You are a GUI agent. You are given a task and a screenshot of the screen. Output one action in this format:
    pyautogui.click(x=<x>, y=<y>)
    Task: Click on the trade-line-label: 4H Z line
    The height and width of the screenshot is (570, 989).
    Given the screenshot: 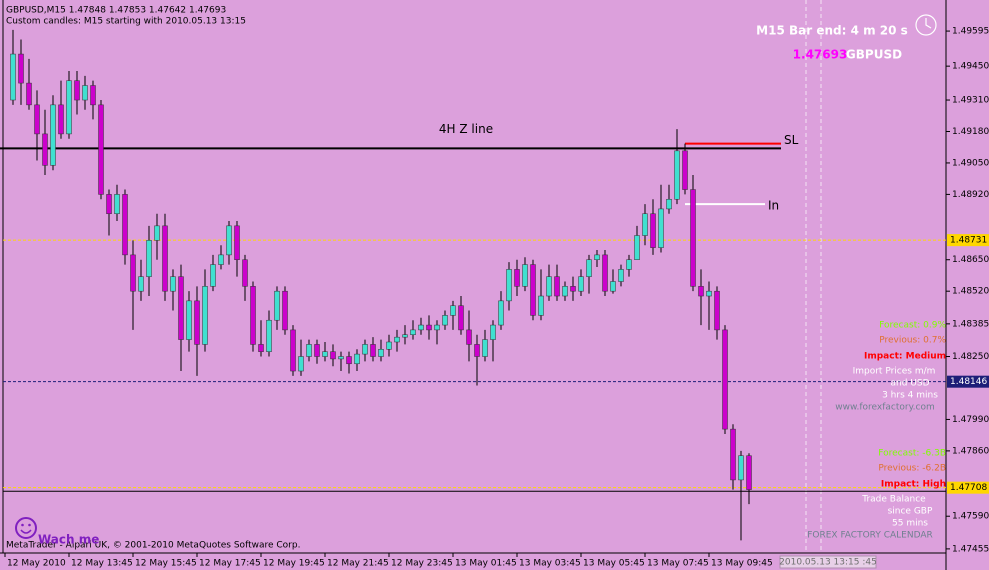 What is the action you would take?
    pyautogui.click(x=466, y=129)
    